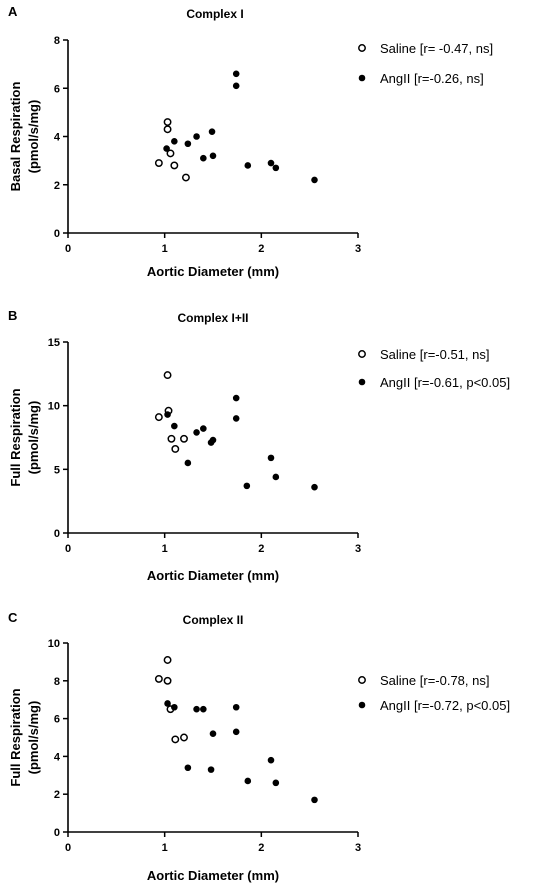  What do you see at coordinates (54, 343) in the screenshot?
I see `y-tick-label: 15` at bounding box center [54, 343].